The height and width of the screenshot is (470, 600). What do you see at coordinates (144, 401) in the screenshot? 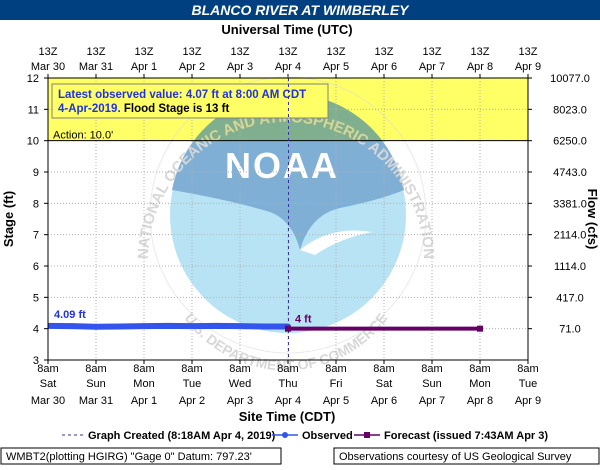
I see `x-tick-date: Apr 1` at bounding box center [144, 401].